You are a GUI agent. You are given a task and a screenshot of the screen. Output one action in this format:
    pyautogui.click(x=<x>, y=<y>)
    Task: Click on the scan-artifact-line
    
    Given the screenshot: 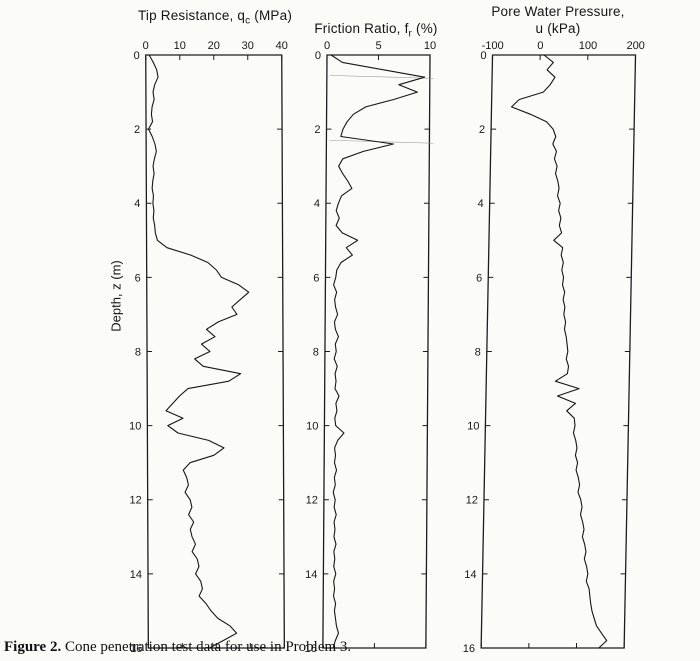 What is the action you would take?
    pyautogui.click(x=381, y=77)
    